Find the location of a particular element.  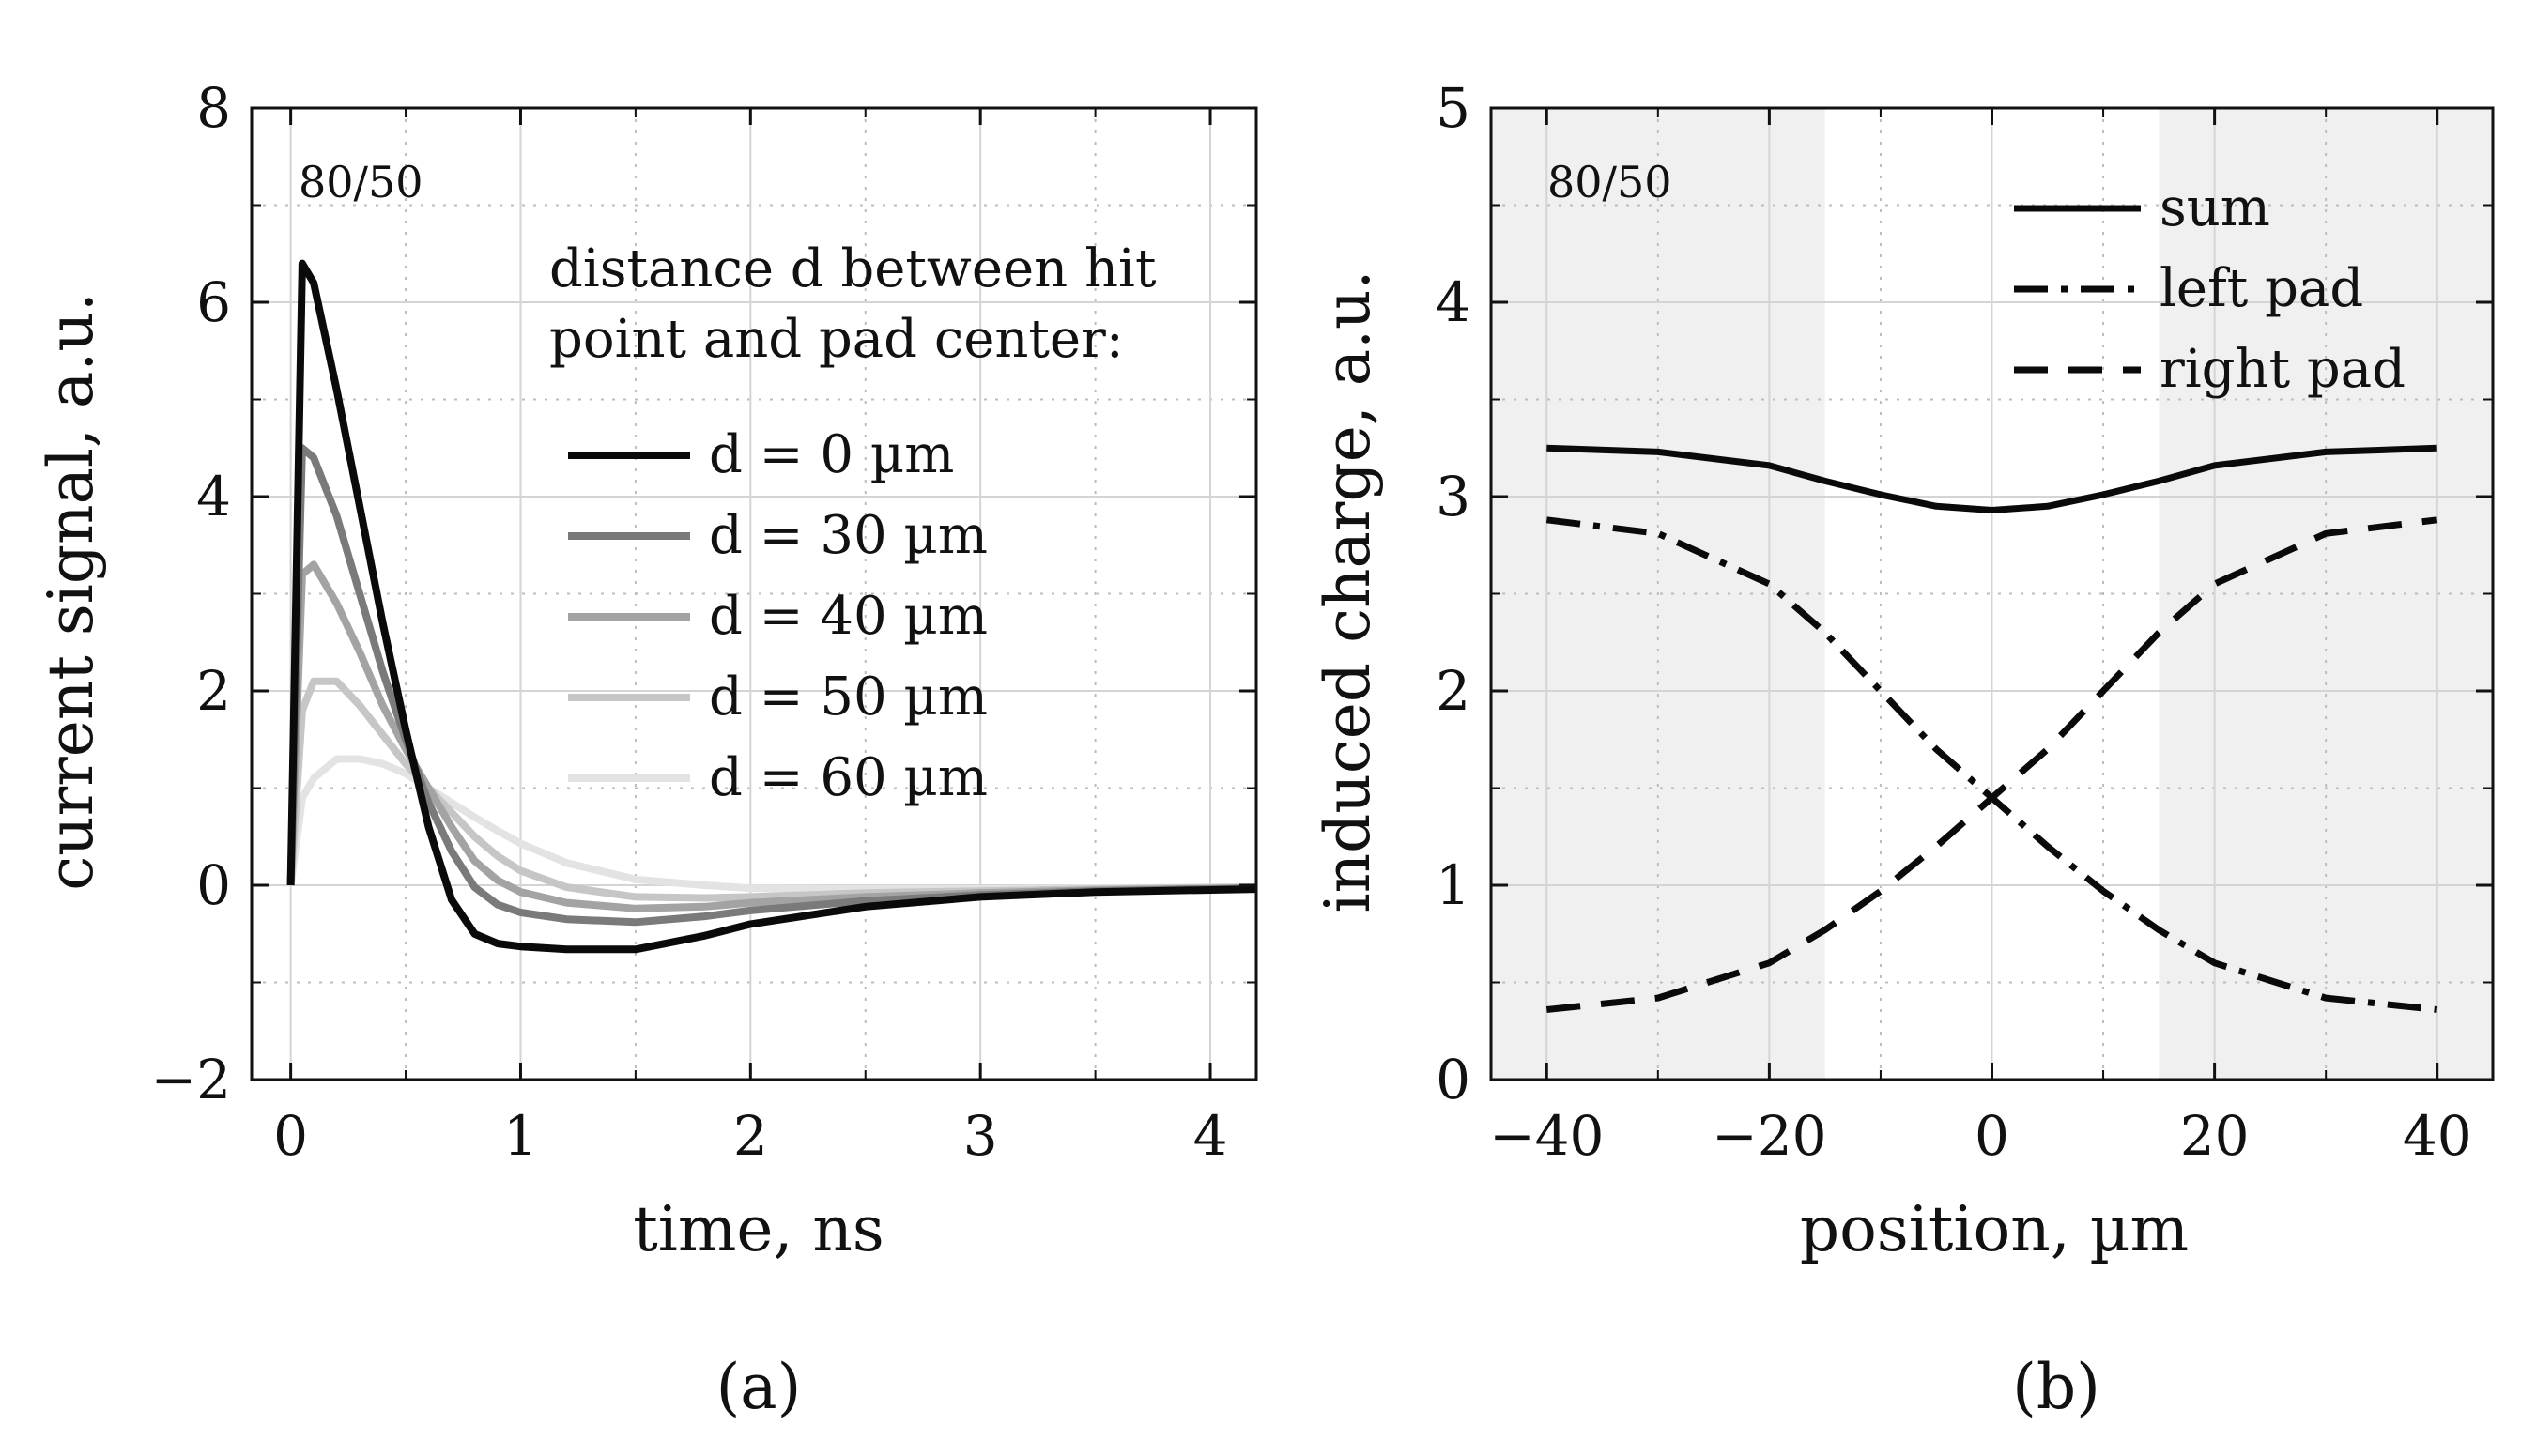

legend-label: d = 60 µm is located at coordinates (848, 777).